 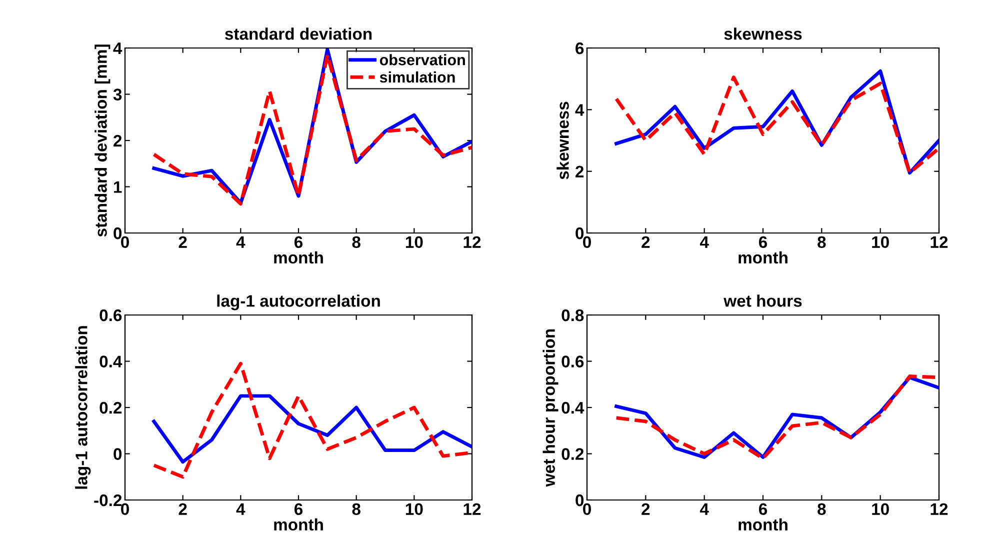 I want to click on chart-title: skewness, so click(x=763, y=34).